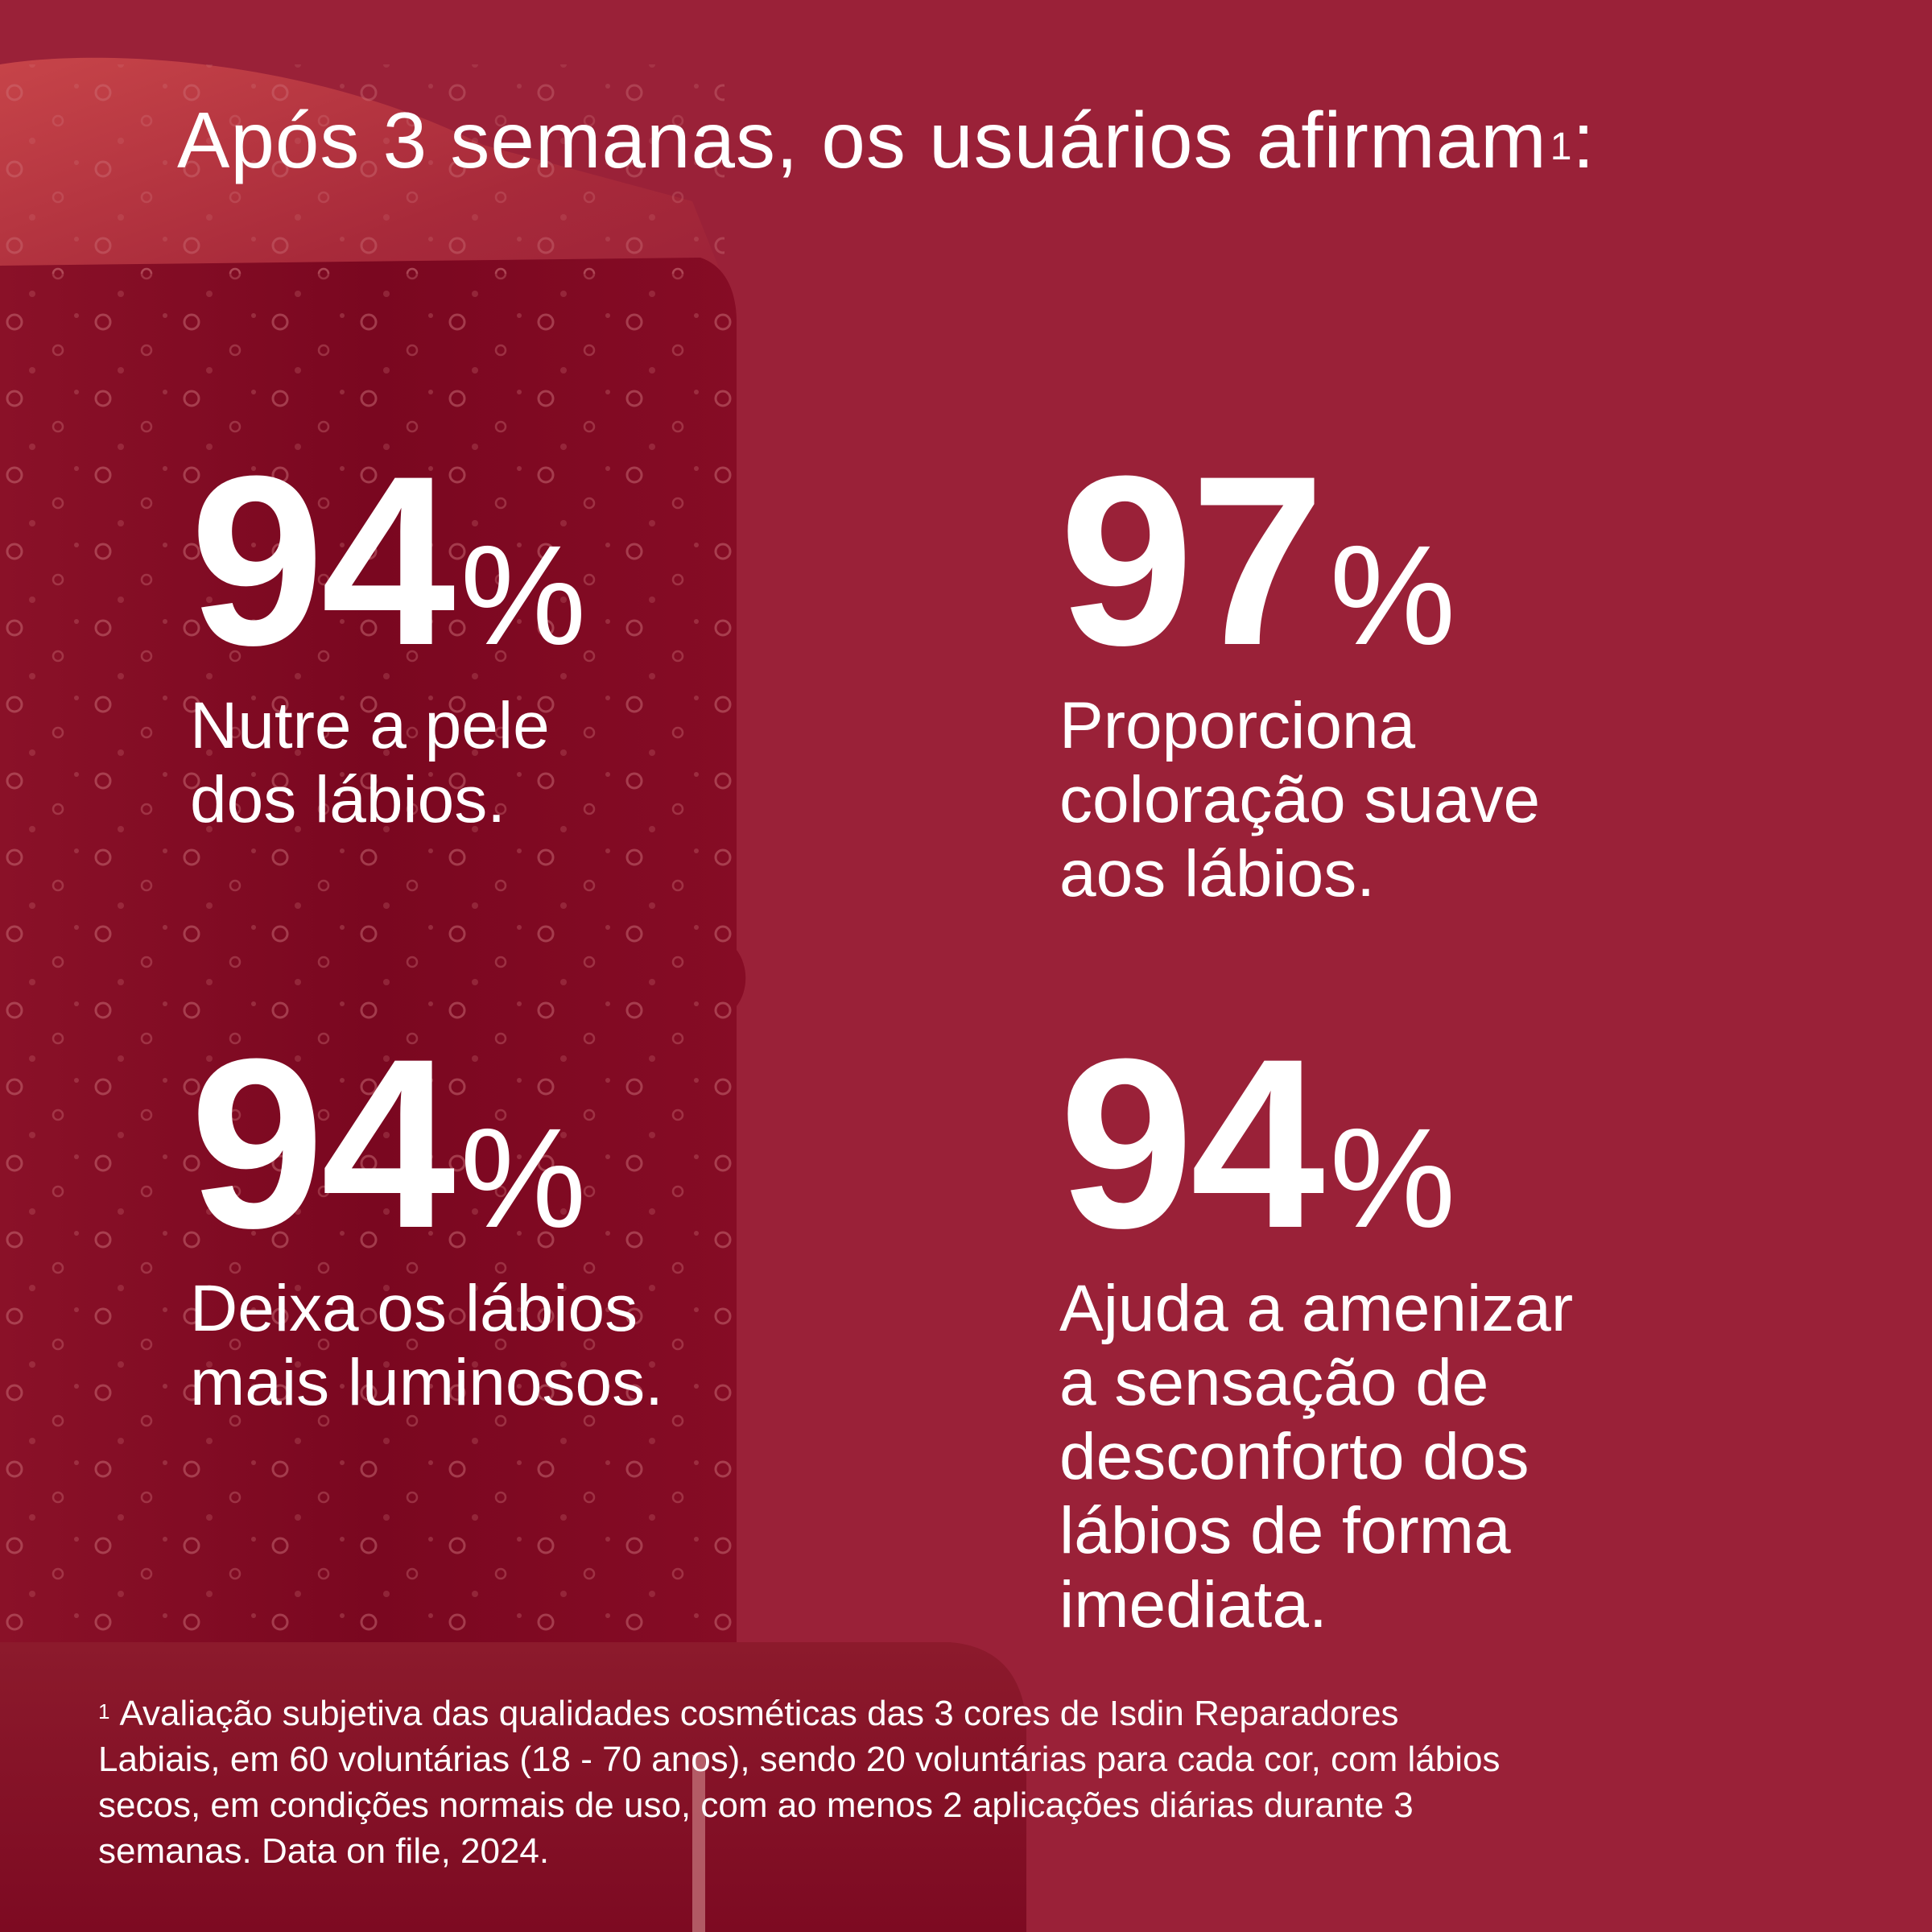 This screenshot has width=1932, height=1932. I want to click on stat-description: Deixa os lábios mais luminosos., so click(426, 1346).